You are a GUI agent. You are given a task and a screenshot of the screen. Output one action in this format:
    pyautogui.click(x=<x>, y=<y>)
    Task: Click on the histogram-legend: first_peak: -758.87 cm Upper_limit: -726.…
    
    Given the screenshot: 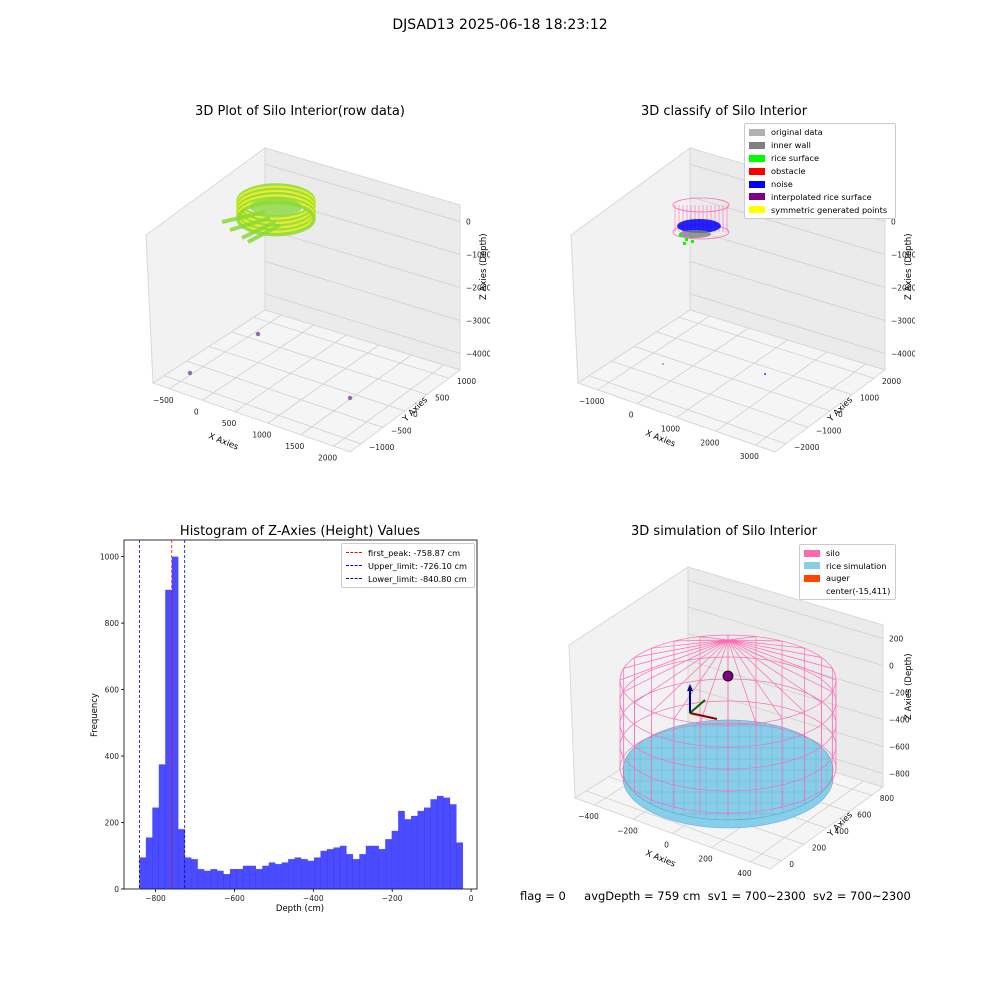 What is the action you would take?
    pyautogui.click(x=408, y=565)
    